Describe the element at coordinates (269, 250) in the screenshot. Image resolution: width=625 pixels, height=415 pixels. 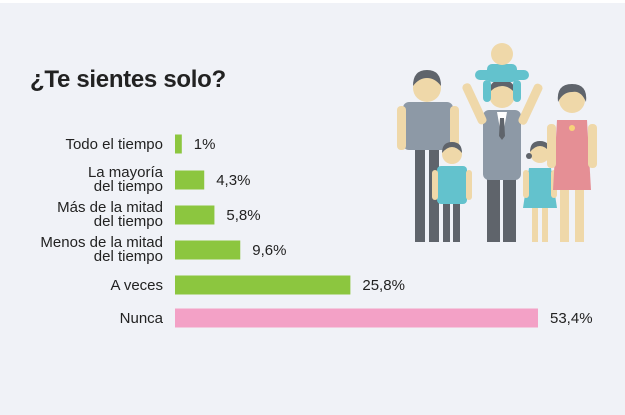
I see `value-label-3: 9,6%` at that location.